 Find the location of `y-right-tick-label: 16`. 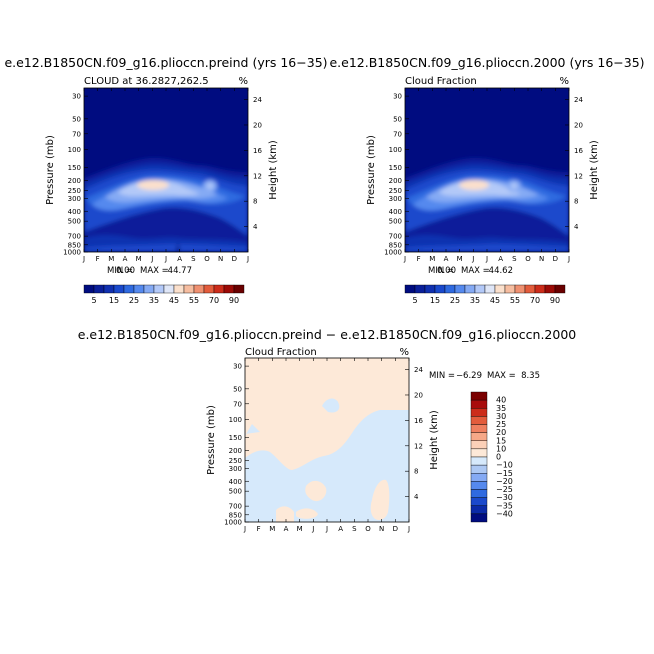

y-right-tick-label: 16 is located at coordinates (578, 151).